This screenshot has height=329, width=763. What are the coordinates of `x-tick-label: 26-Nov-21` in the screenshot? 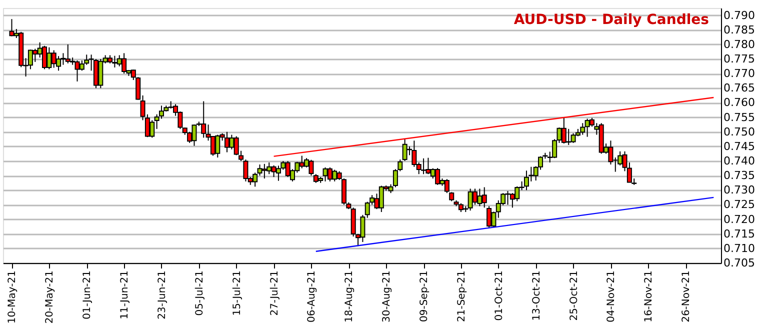 It's located at (686, 296).